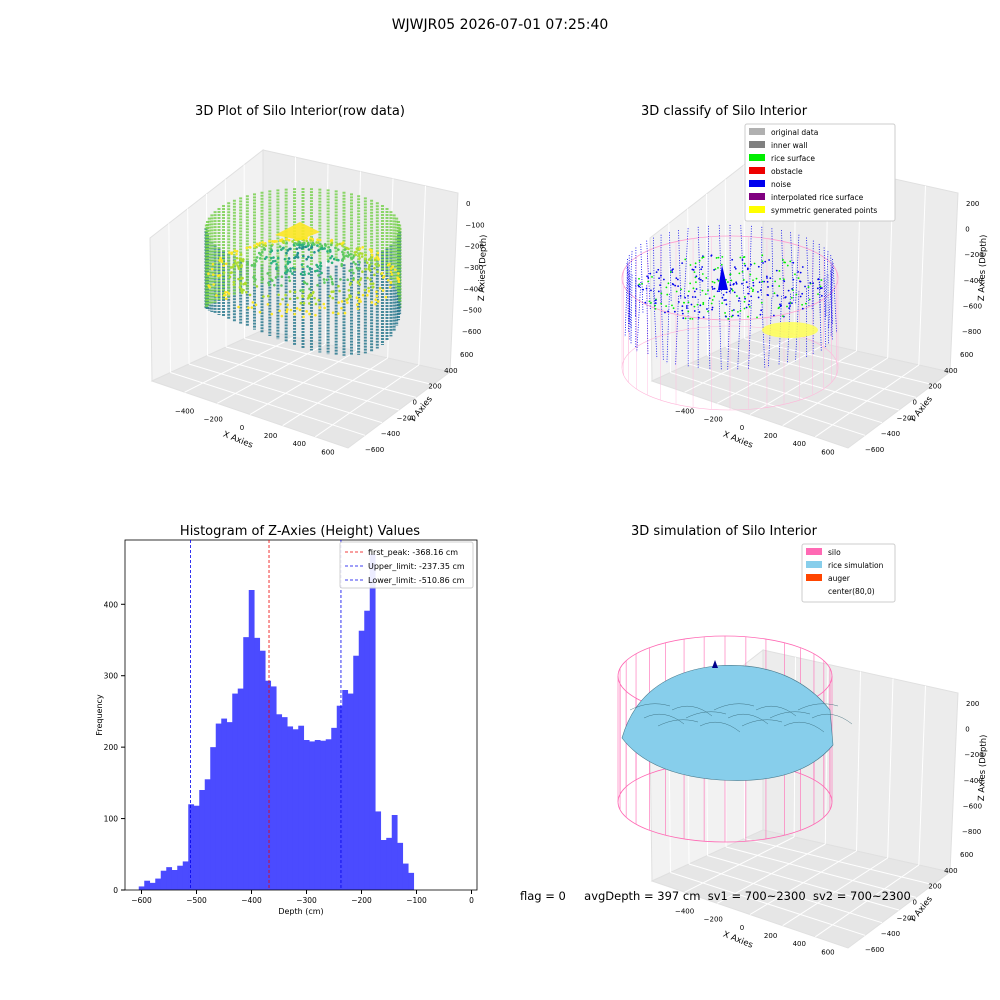 This screenshot has height=1000, width=1000. What do you see at coordinates (713, 420) in the screenshot?
I see `x-tick-label: −200` at bounding box center [713, 420].